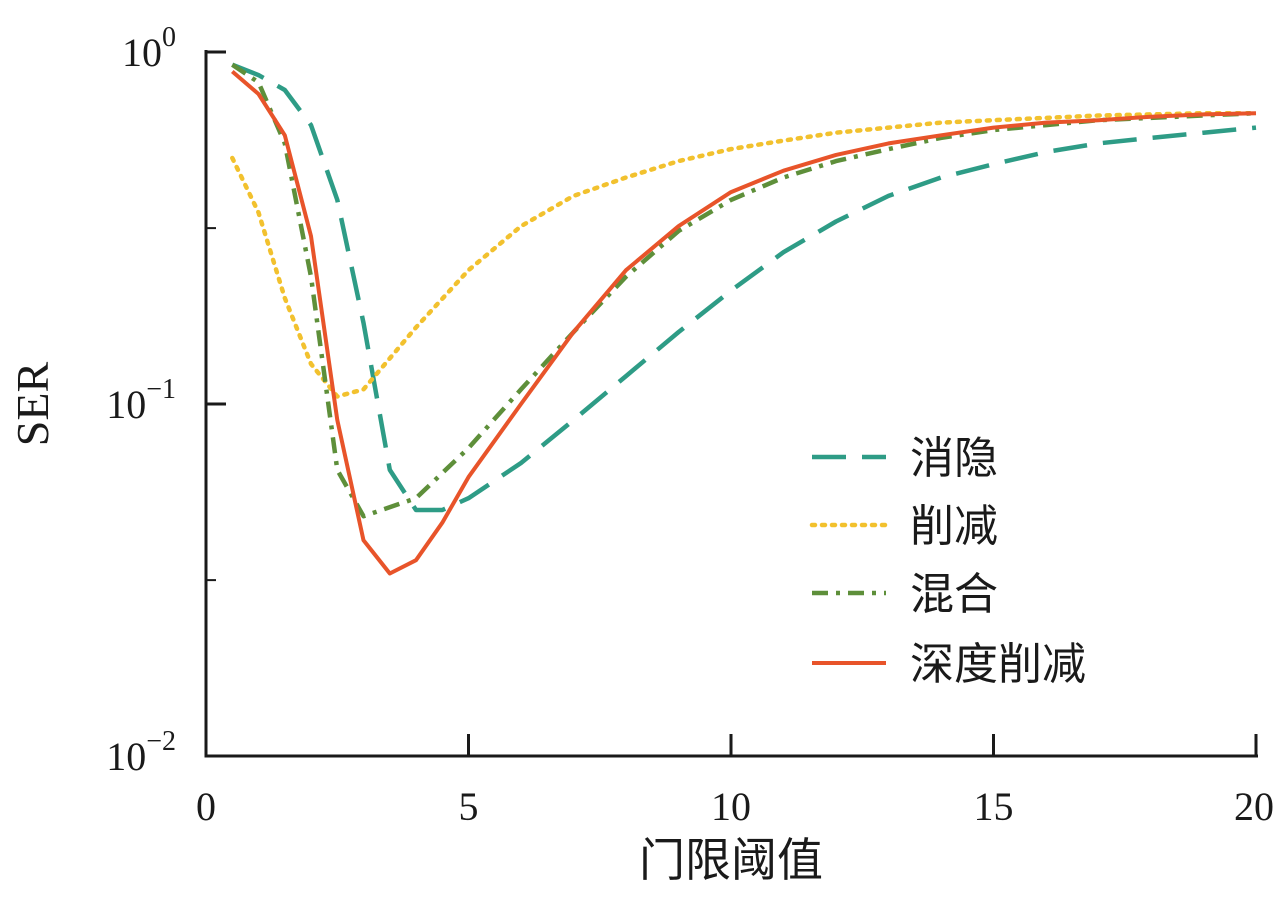 This screenshot has width=1282, height=912. Describe the element at coordinates (32, 404) in the screenshot. I see `y-axis-title: SER` at that location.